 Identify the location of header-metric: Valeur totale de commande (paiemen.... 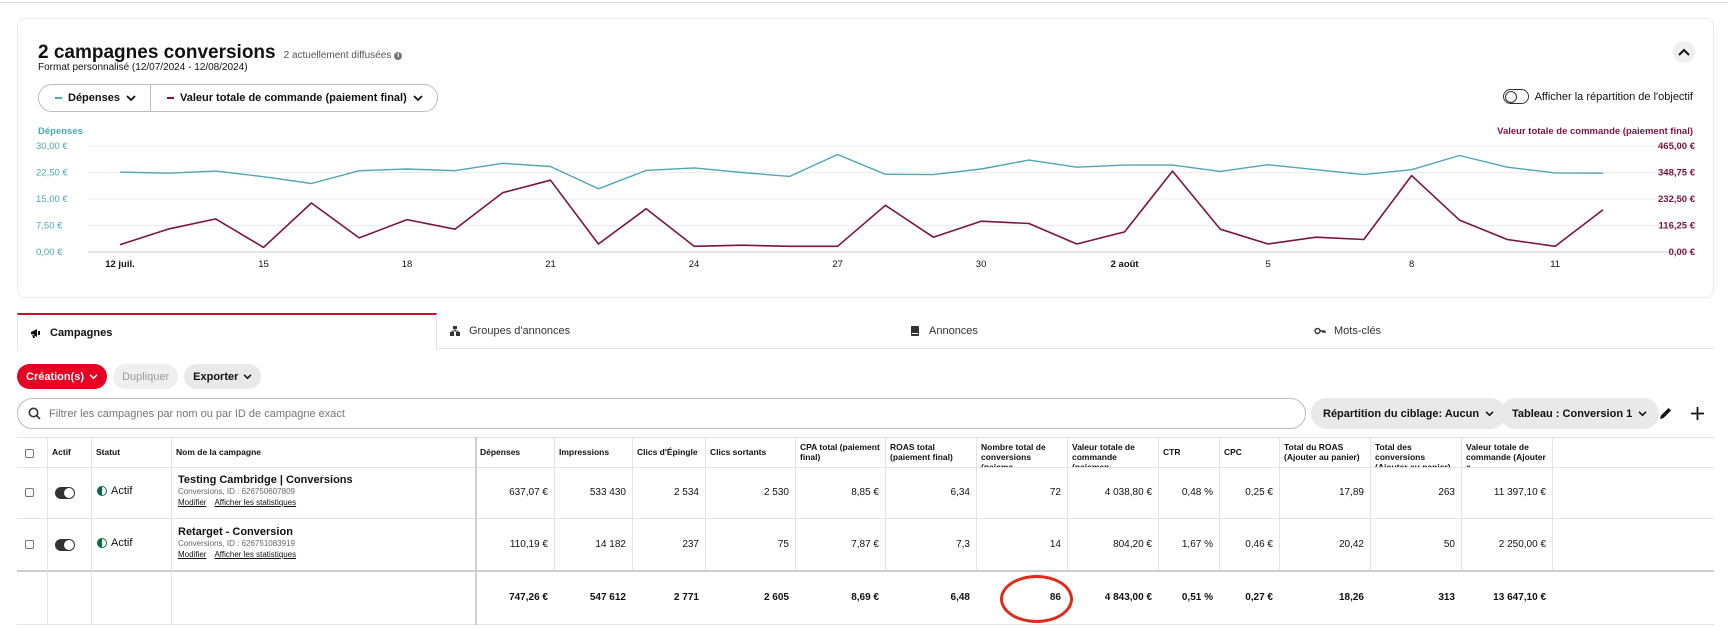
(1103, 454).